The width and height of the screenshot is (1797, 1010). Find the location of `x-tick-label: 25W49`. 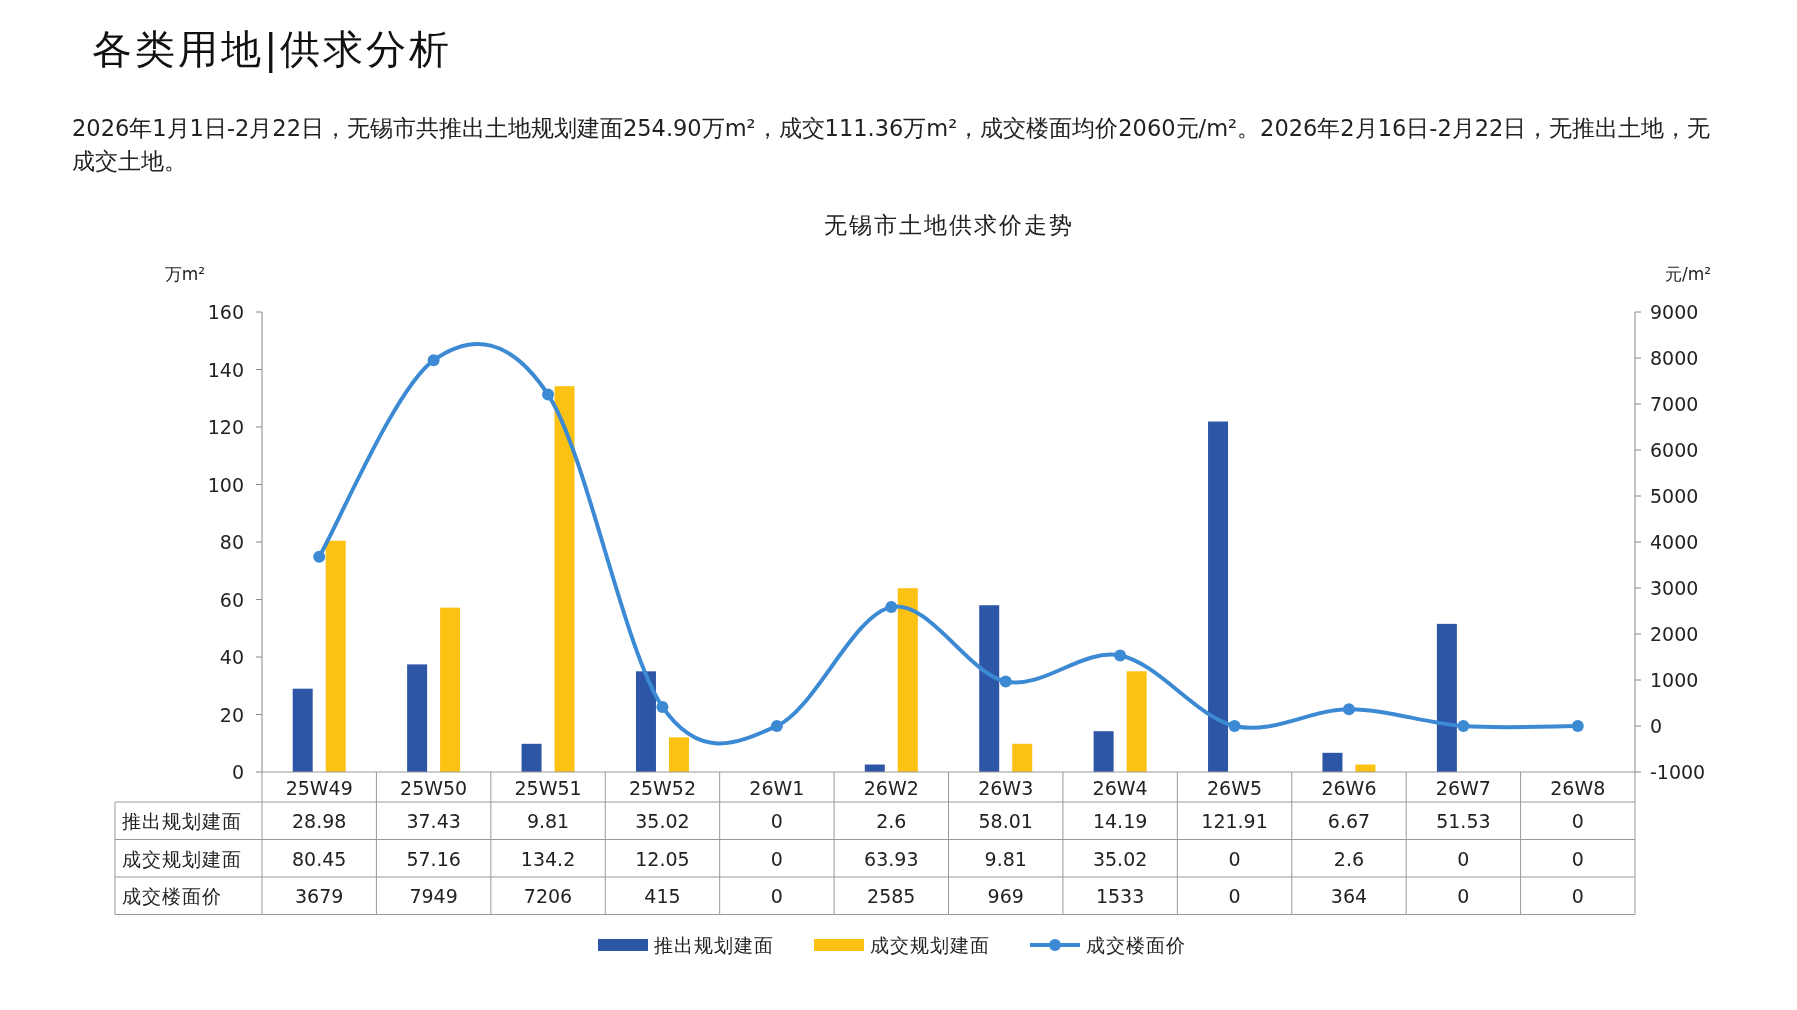

x-tick-label: 25W49 is located at coordinates (319, 788).